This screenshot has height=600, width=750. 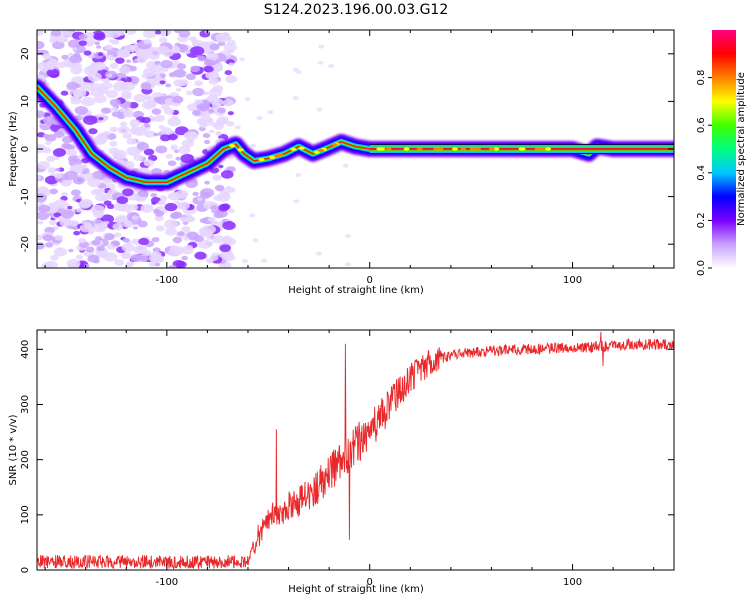 What do you see at coordinates (701, 173) in the screenshot?
I see `colorbar-tick-label: 0.4` at bounding box center [701, 173].